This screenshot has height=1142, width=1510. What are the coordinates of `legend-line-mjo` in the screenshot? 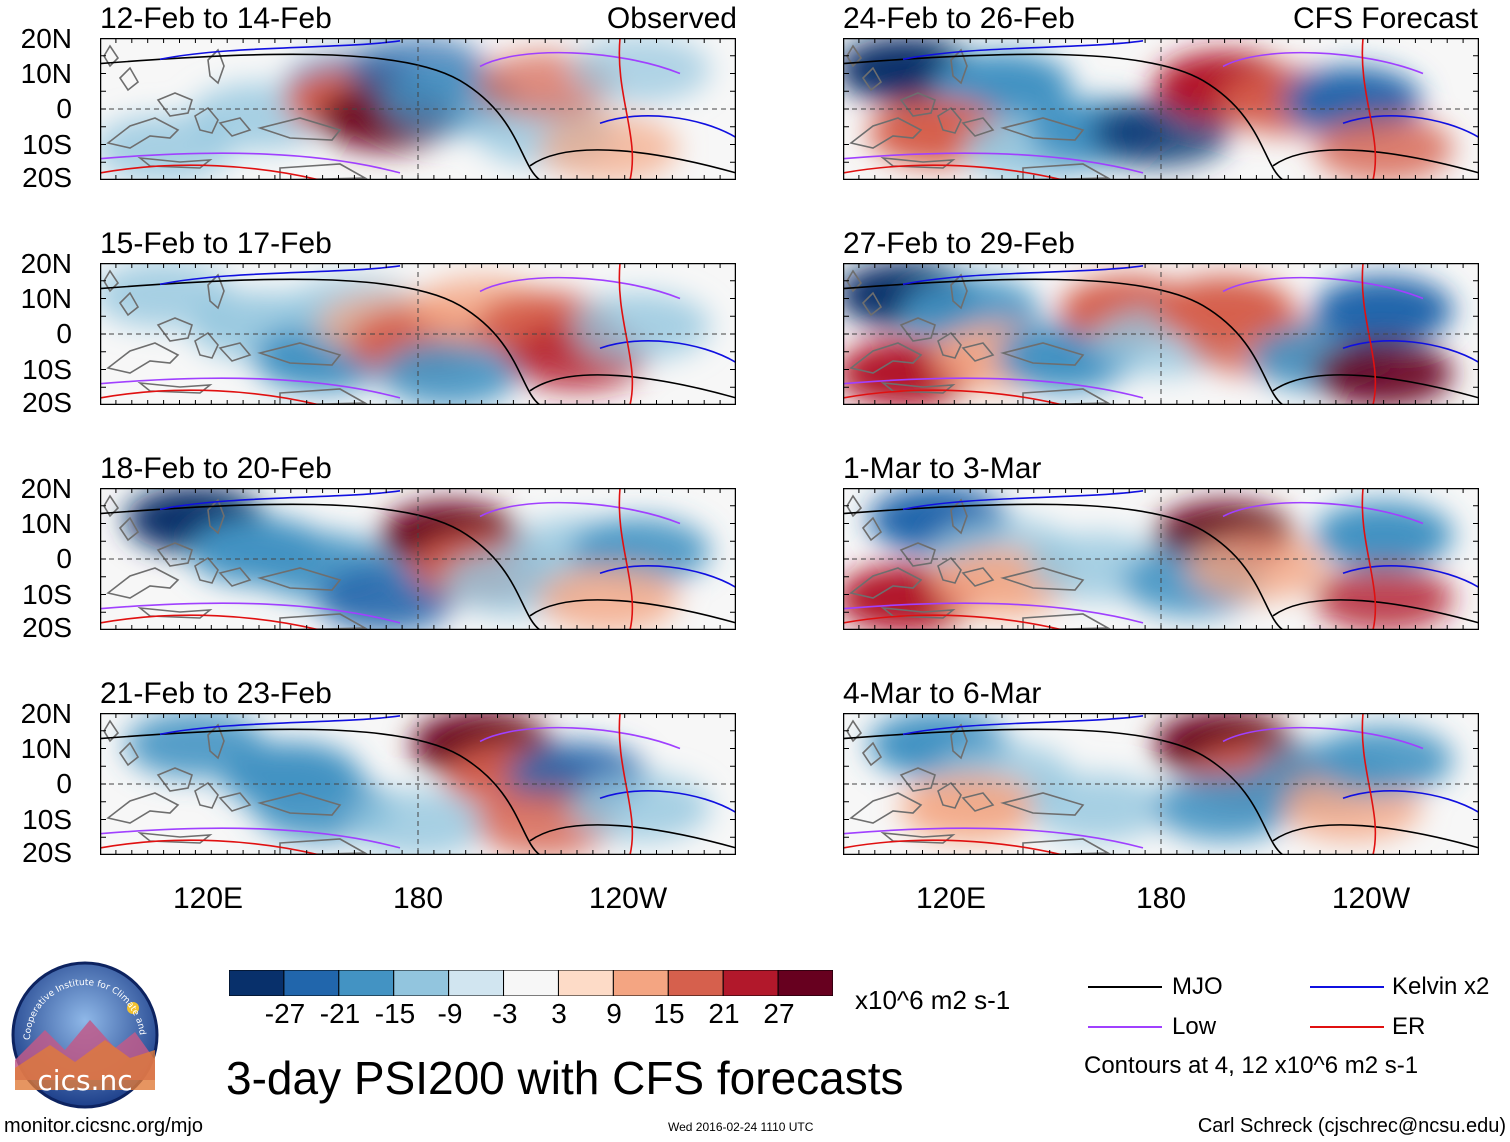 It's located at (1125, 987).